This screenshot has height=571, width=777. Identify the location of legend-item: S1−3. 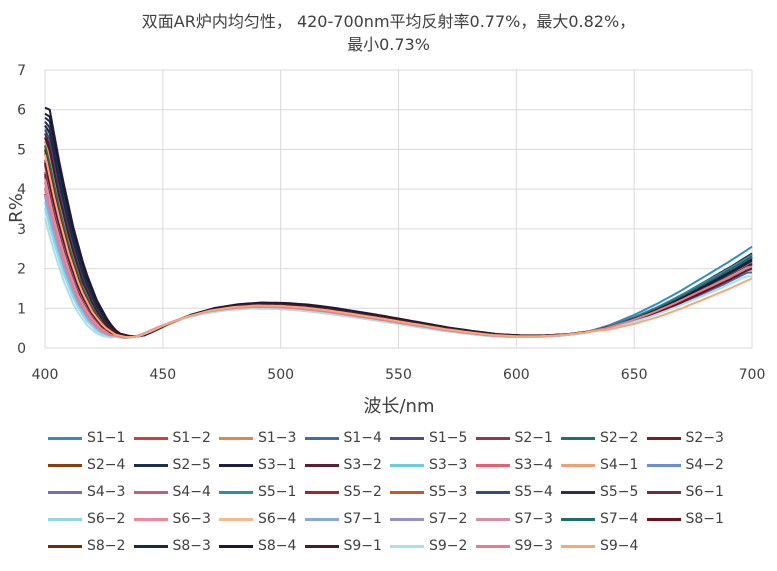
(257, 438).